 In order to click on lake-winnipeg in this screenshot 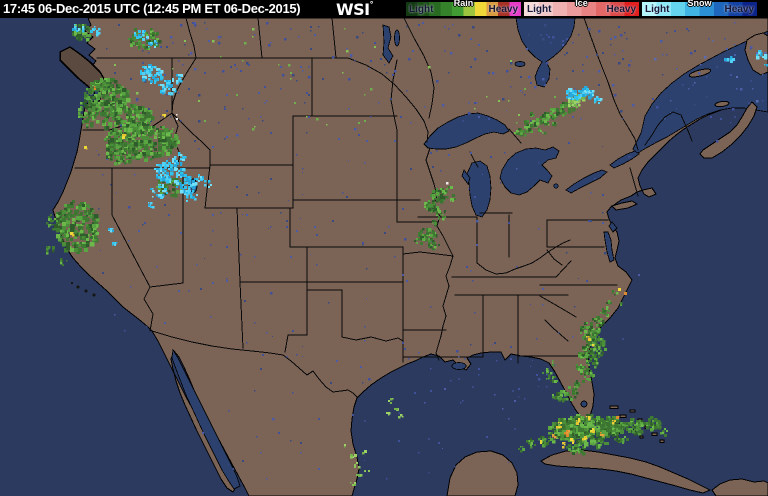, I will do `click(388, 44)`.